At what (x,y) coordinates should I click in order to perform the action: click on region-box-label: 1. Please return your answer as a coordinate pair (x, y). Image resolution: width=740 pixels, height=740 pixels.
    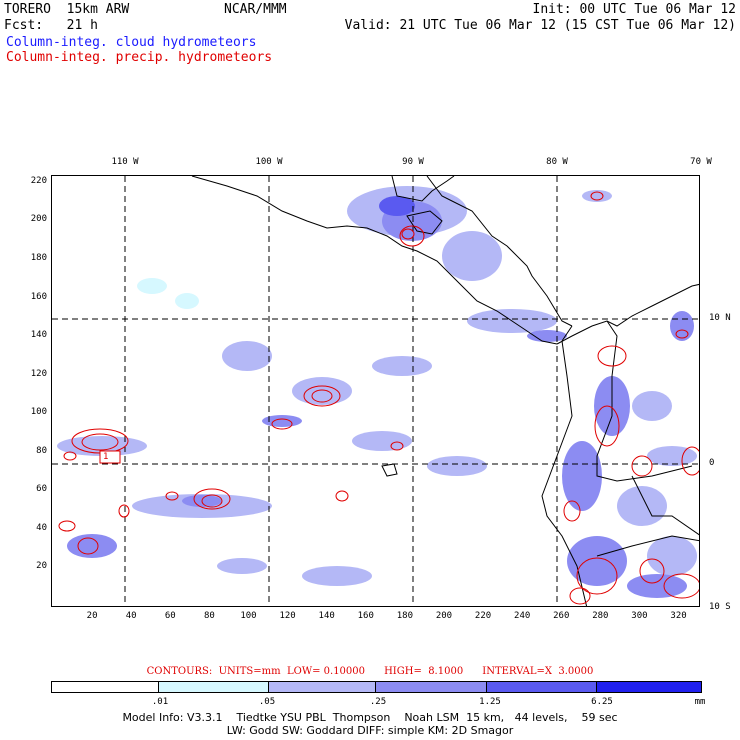
    Looking at the image, I should click on (106, 457).